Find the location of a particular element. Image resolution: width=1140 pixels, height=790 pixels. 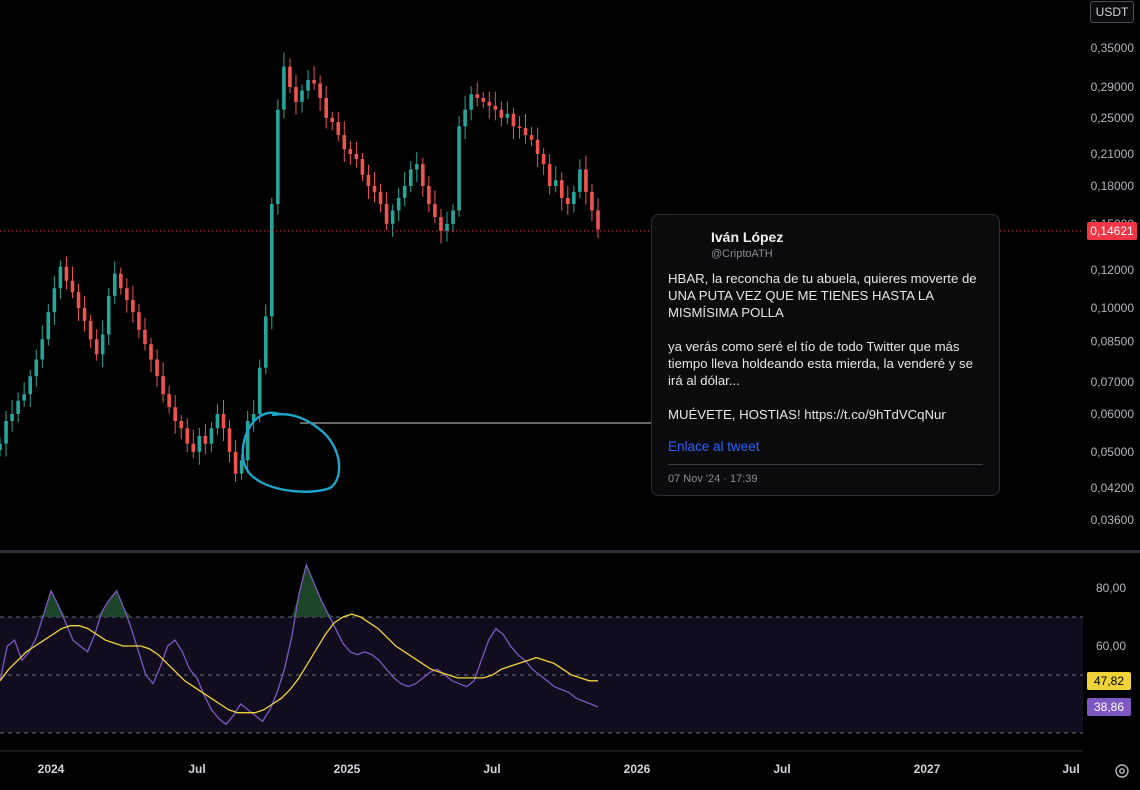

tweet-divider is located at coordinates (825, 464).